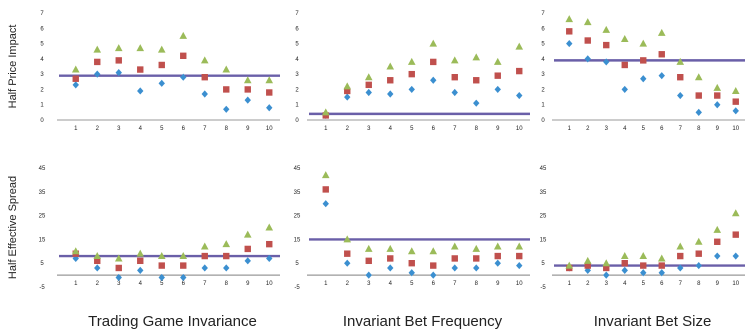  I want to click on y-tick-label: -5, so click(543, 288).